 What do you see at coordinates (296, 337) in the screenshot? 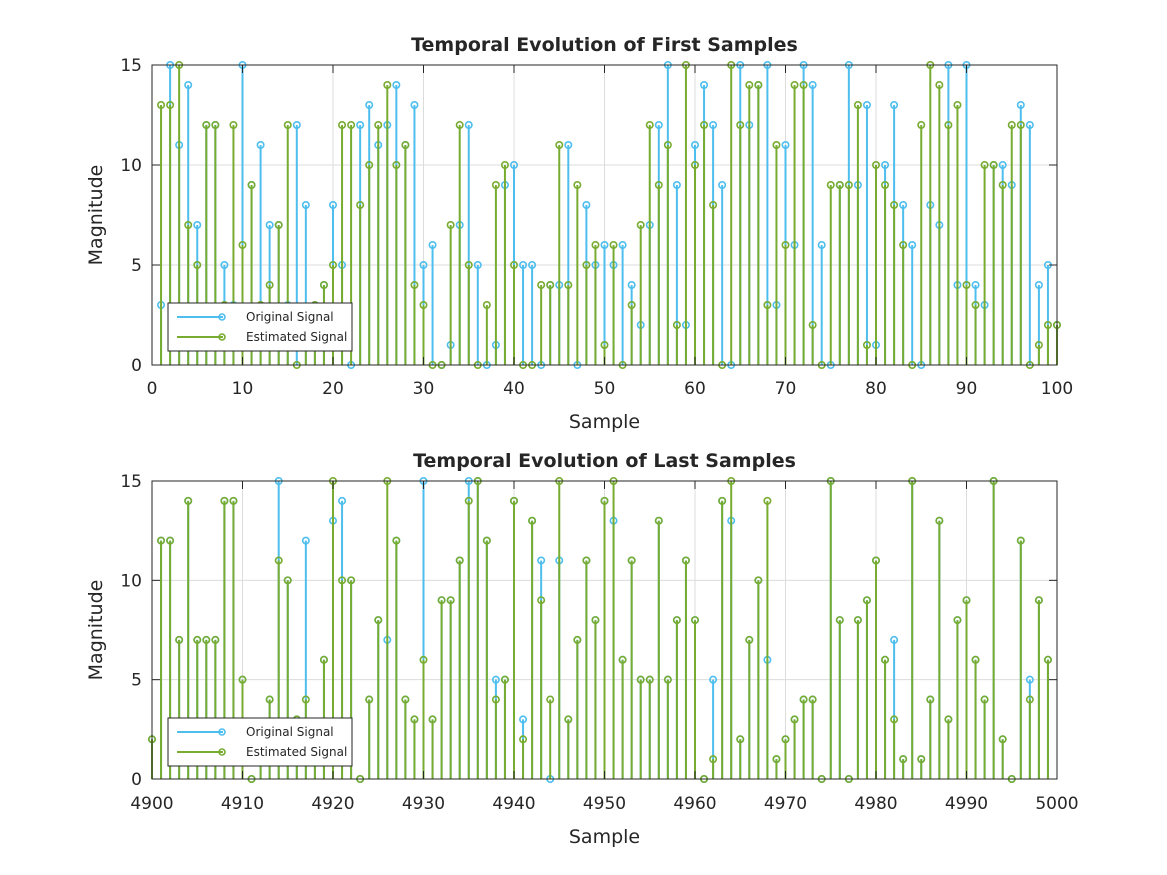
I see `legend-label: Estimated Signal` at bounding box center [296, 337].